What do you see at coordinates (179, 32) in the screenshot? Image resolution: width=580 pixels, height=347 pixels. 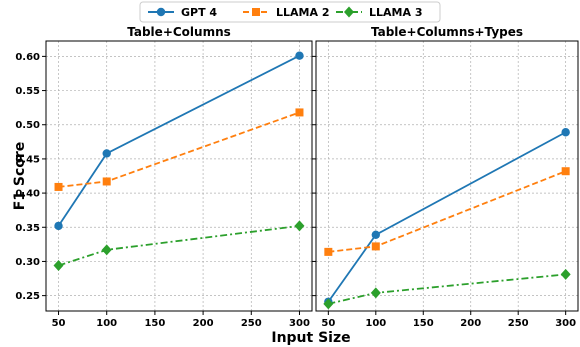 I see `panel-title: Table+Columns` at bounding box center [179, 32].